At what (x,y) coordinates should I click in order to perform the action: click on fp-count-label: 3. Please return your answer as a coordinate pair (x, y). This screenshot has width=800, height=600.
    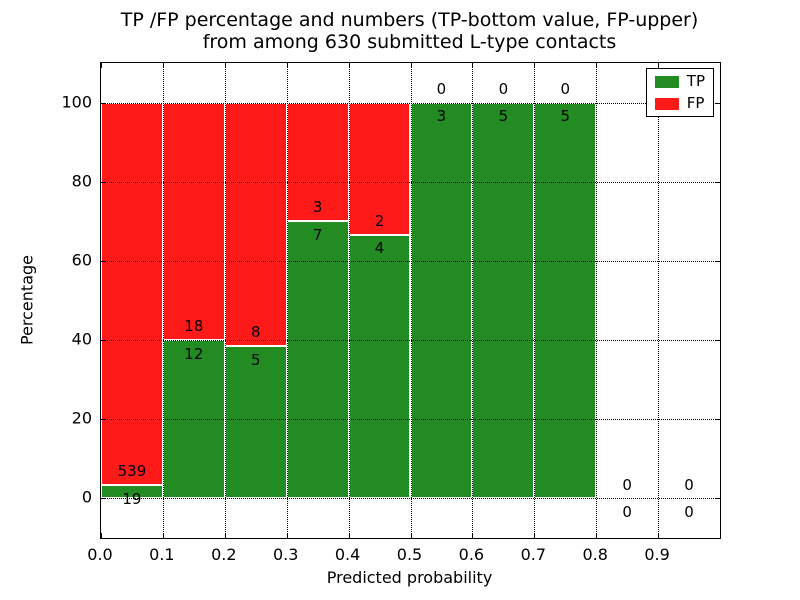
    Looking at the image, I should click on (317, 207).